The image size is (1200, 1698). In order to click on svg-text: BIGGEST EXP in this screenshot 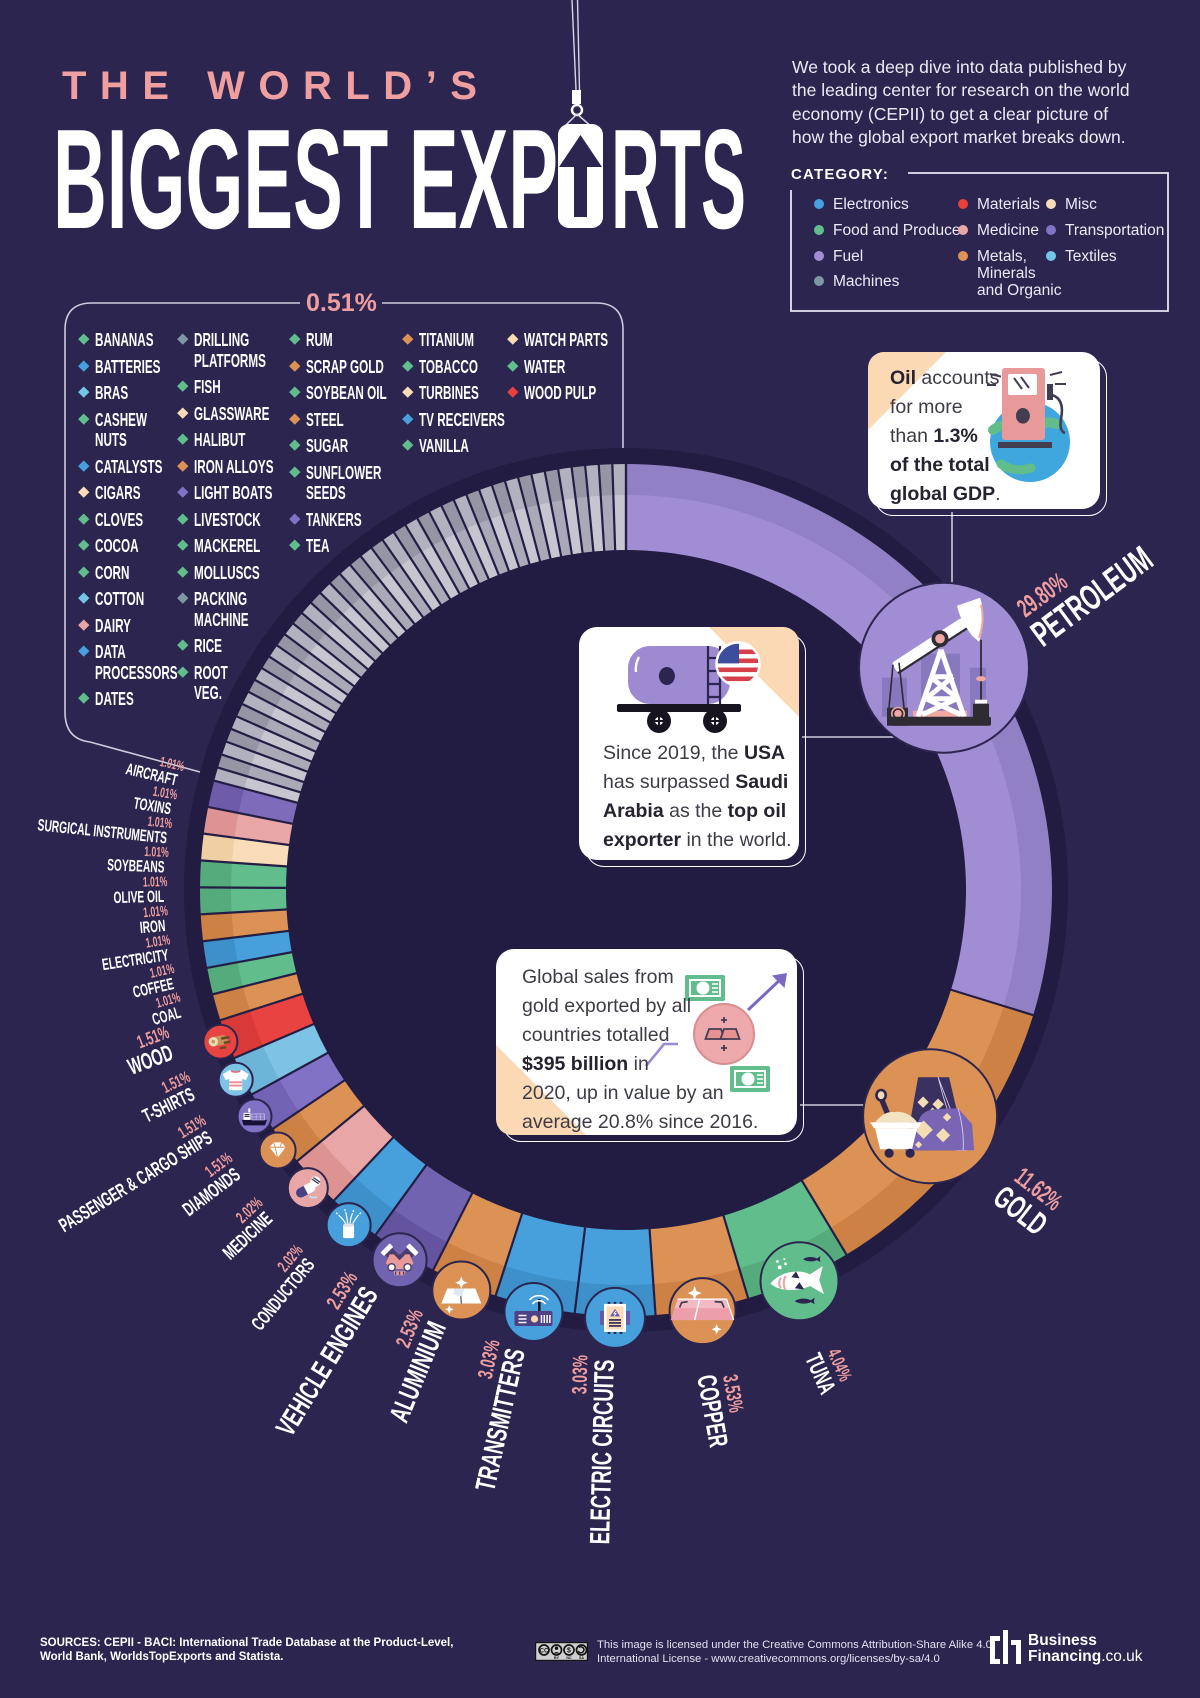, I will do `click(305, 179)`.